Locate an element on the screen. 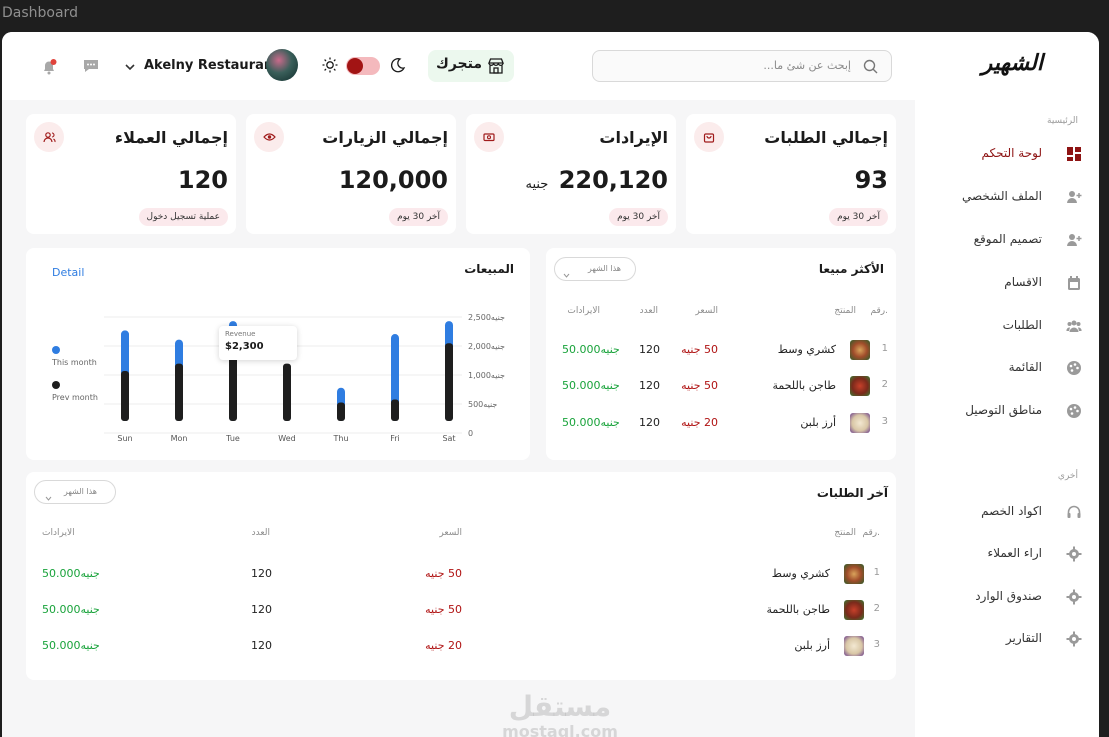 The width and height of the screenshot is (1109, 737). search-icon is located at coordinates (870, 68).